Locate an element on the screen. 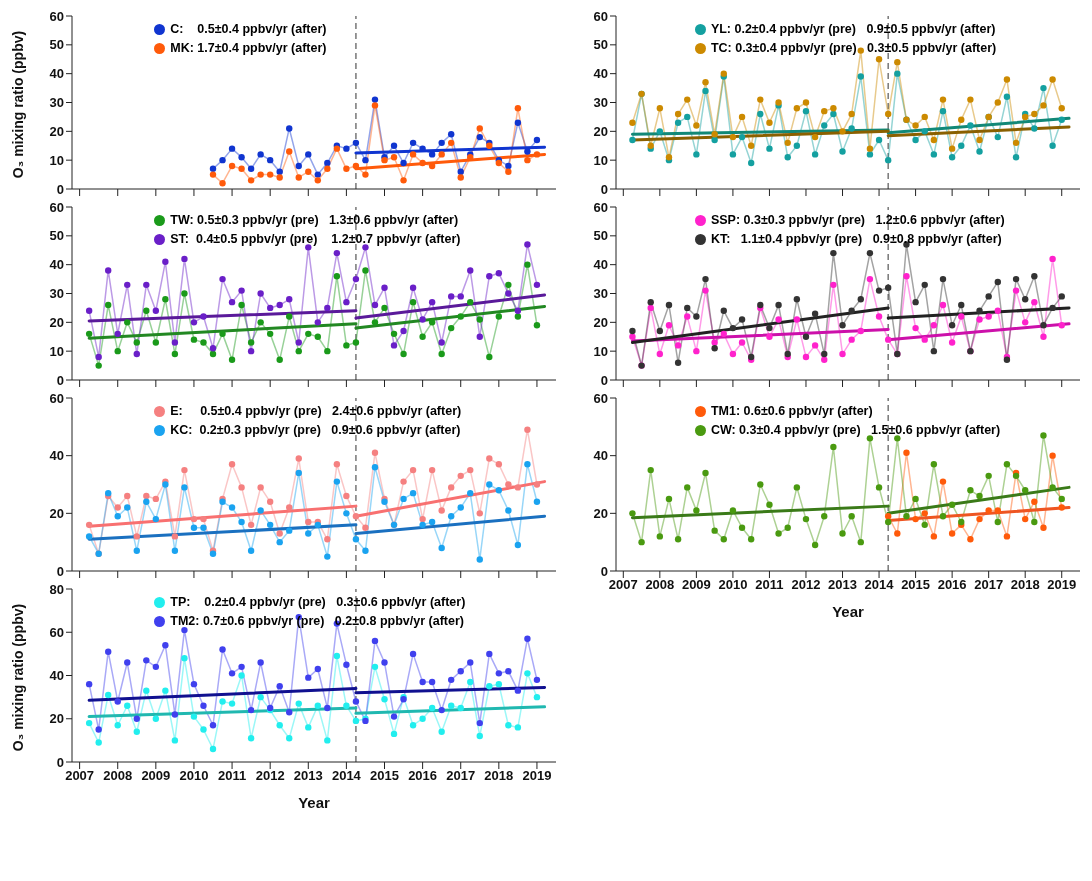  legend-label: TM2: 0.7±0.6 ppbv/yr (pre) 0.2±0.8 ppbv/yr (after) is located at coordinates (317, 621).